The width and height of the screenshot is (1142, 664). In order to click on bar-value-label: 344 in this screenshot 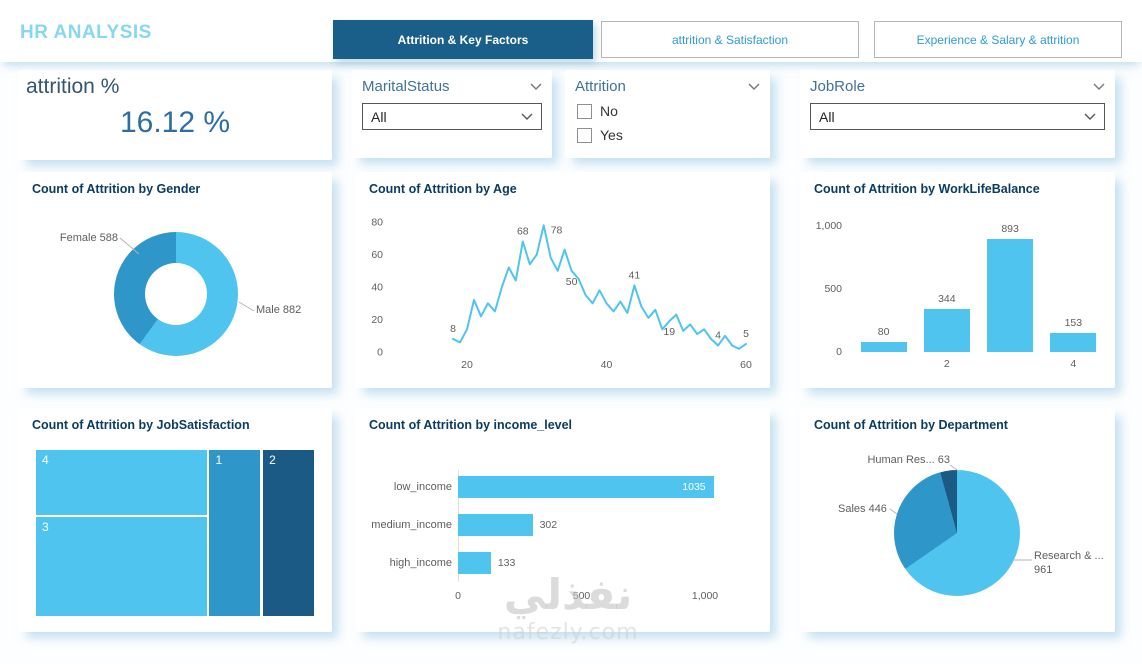, I will do `click(947, 298)`.